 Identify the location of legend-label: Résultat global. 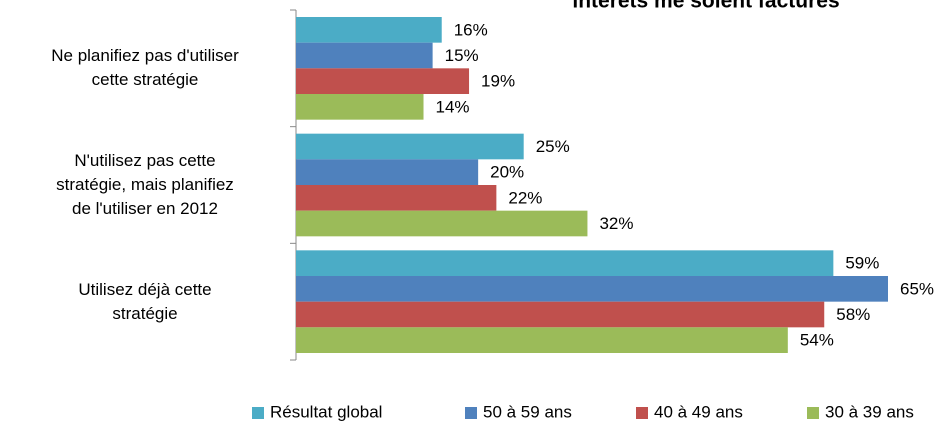
(326, 411).